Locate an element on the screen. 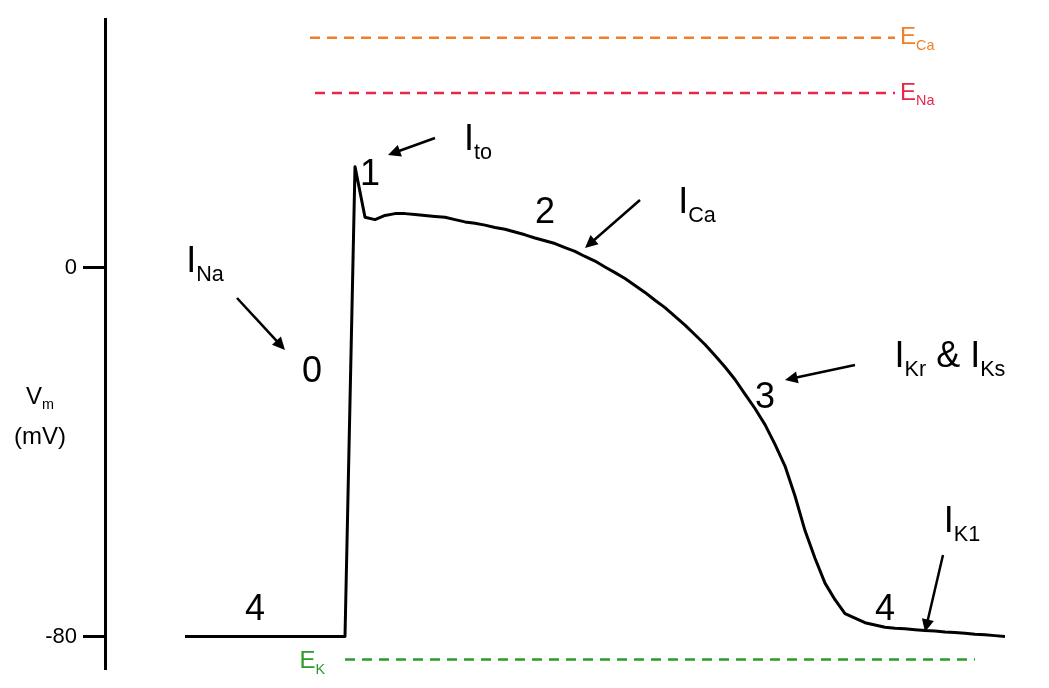 The height and width of the screenshot is (688, 1049). annotation: 1 is located at coordinates (370, 172).